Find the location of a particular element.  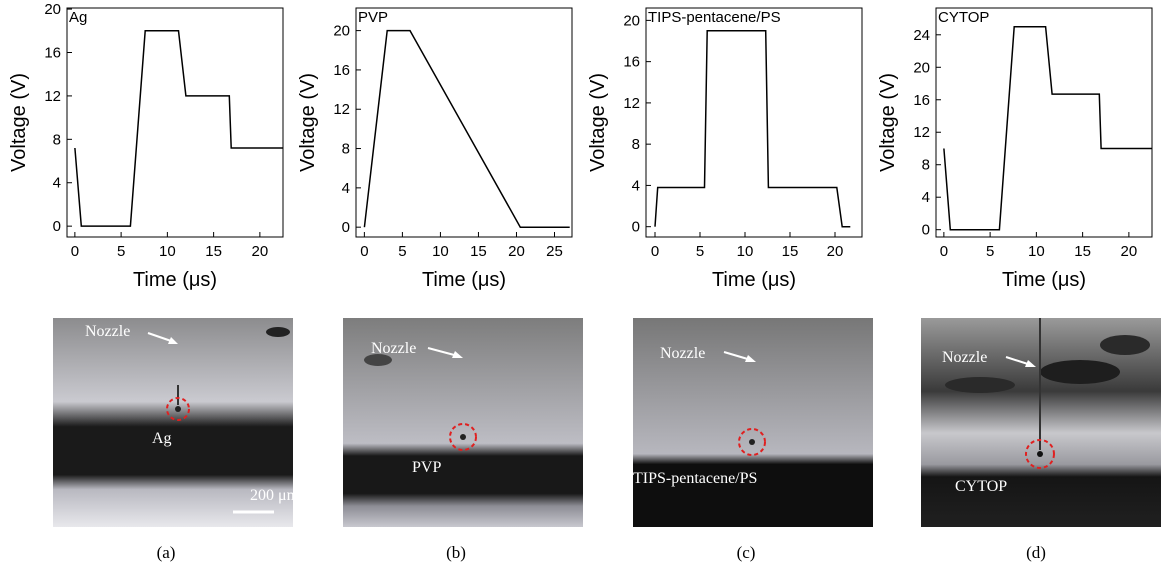

chart-title: Ag is located at coordinates (78, 17).